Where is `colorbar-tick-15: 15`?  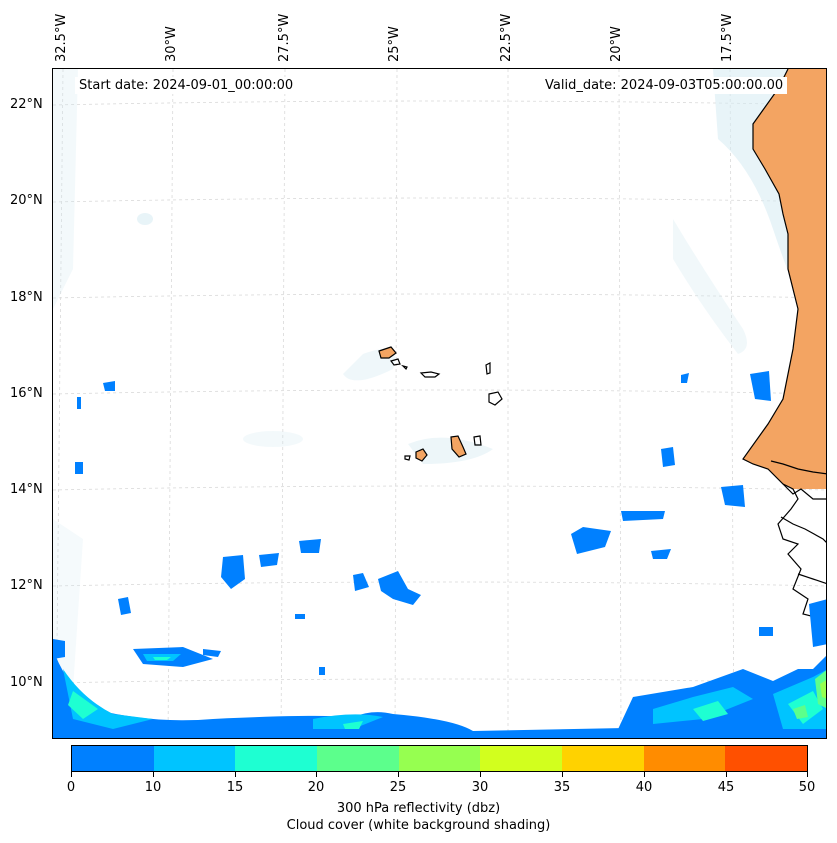 colorbar-tick-15: 15 is located at coordinates (235, 787).